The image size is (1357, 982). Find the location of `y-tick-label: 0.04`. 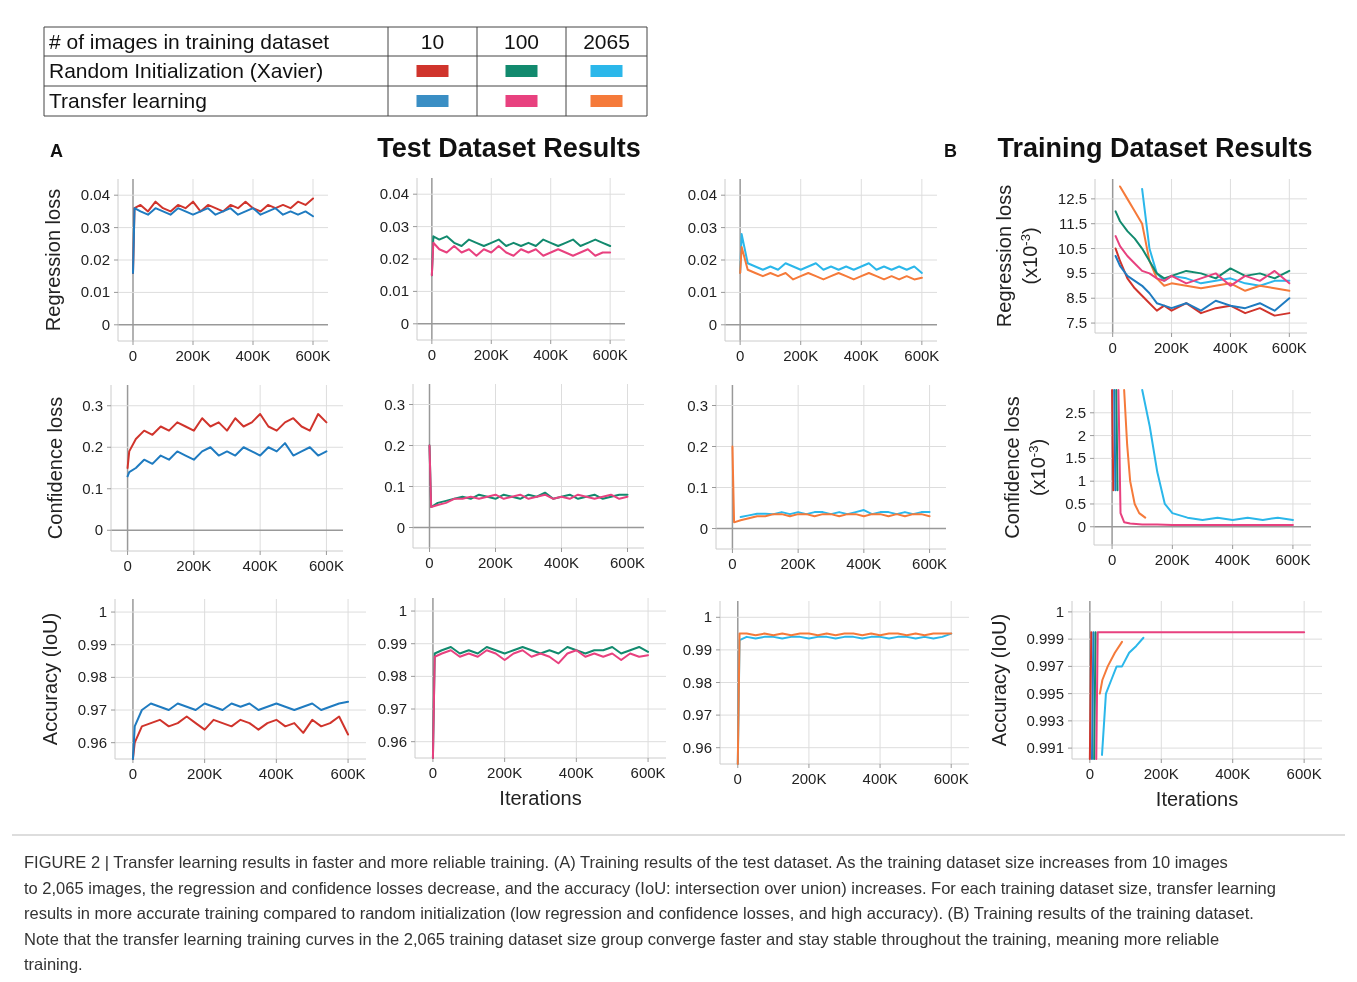

y-tick-label: 0.04 is located at coordinates (95, 195).